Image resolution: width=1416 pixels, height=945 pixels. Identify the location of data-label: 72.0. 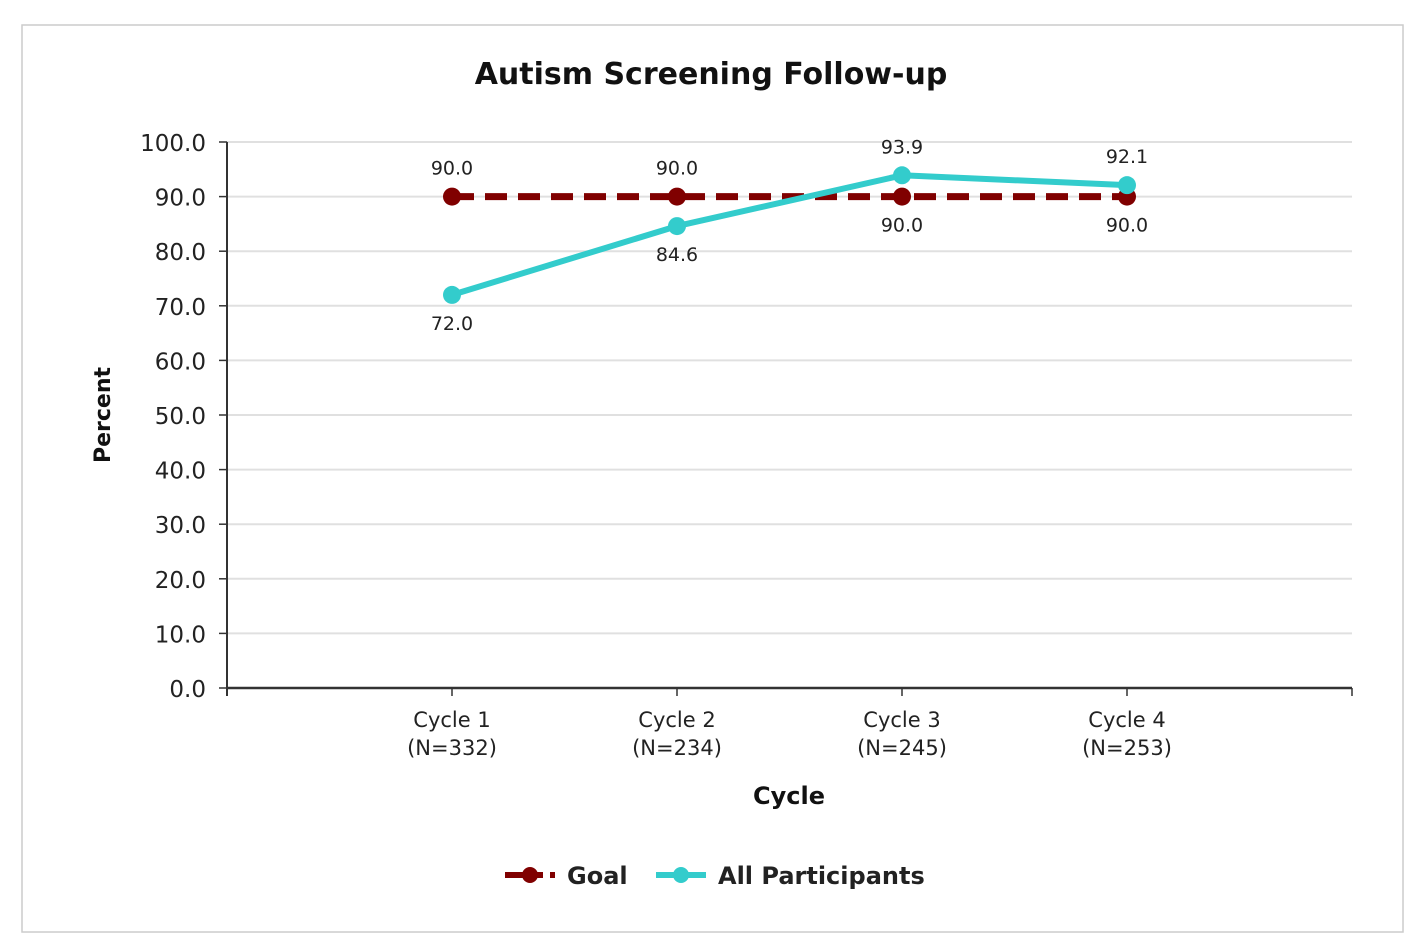
(452, 324).